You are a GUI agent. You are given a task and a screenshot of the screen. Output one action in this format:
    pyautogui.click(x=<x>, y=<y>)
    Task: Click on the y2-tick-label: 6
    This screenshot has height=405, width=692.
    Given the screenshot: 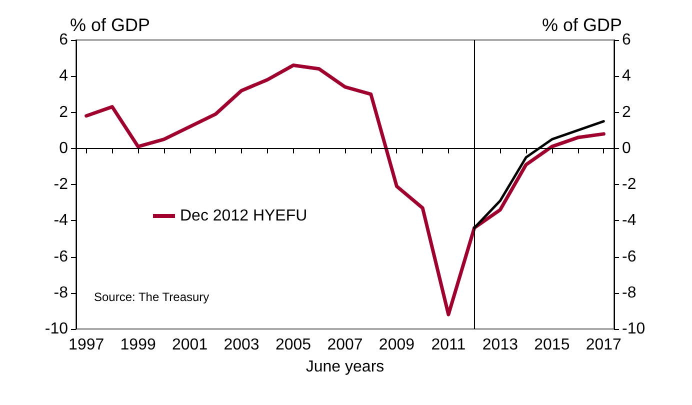 What is the action you would take?
    pyautogui.click(x=626, y=40)
    